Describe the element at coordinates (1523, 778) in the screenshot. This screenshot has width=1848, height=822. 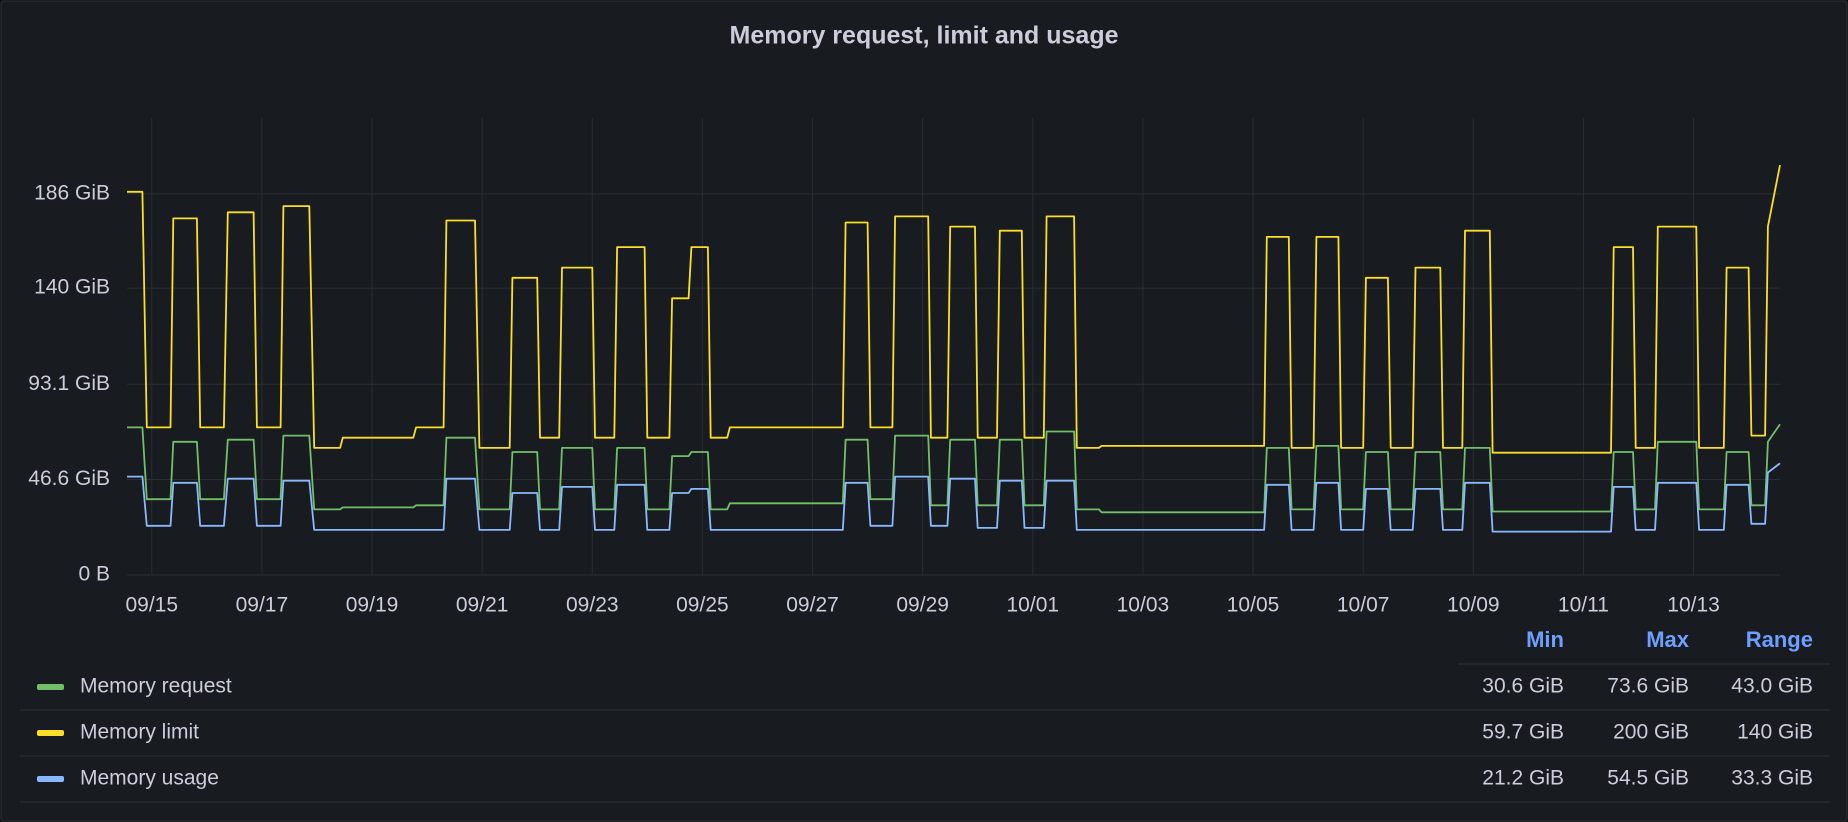
I see `legend-stat: 21.2 GiB` at that location.